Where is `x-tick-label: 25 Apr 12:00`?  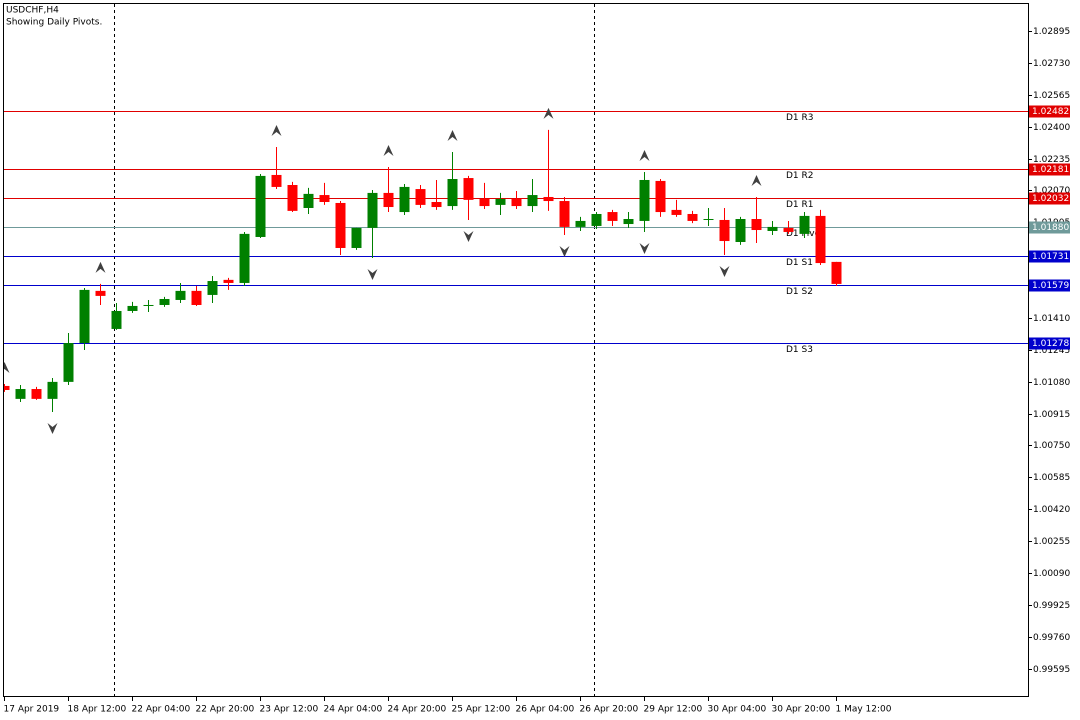
x-tick-label: 25 Apr 12:00 is located at coordinates (481, 710).